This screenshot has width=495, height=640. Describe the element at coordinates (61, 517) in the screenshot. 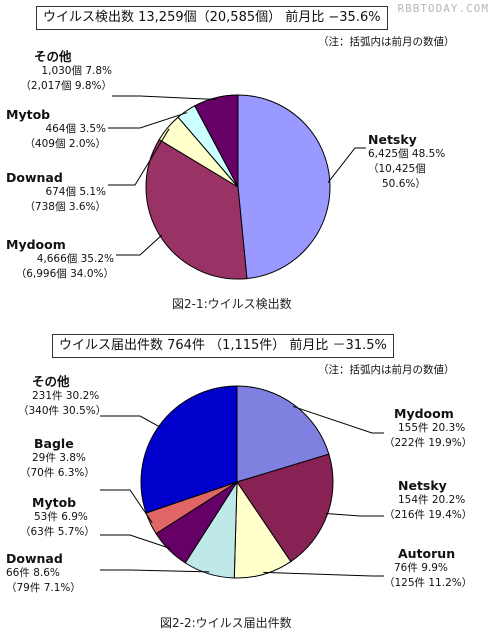

I see `slice-value: 53件 6.9%` at that location.